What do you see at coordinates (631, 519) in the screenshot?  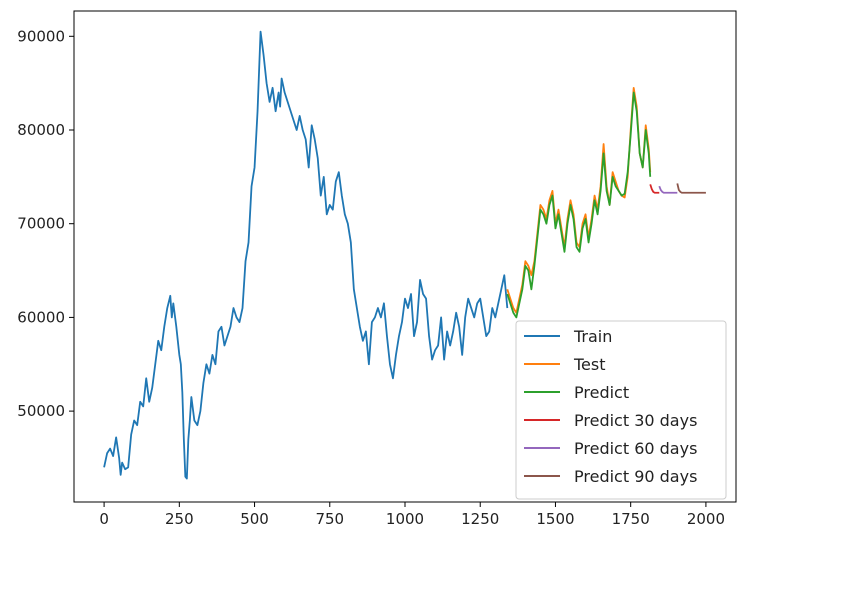 I see `x-tick-label: 1750` at bounding box center [631, 519].